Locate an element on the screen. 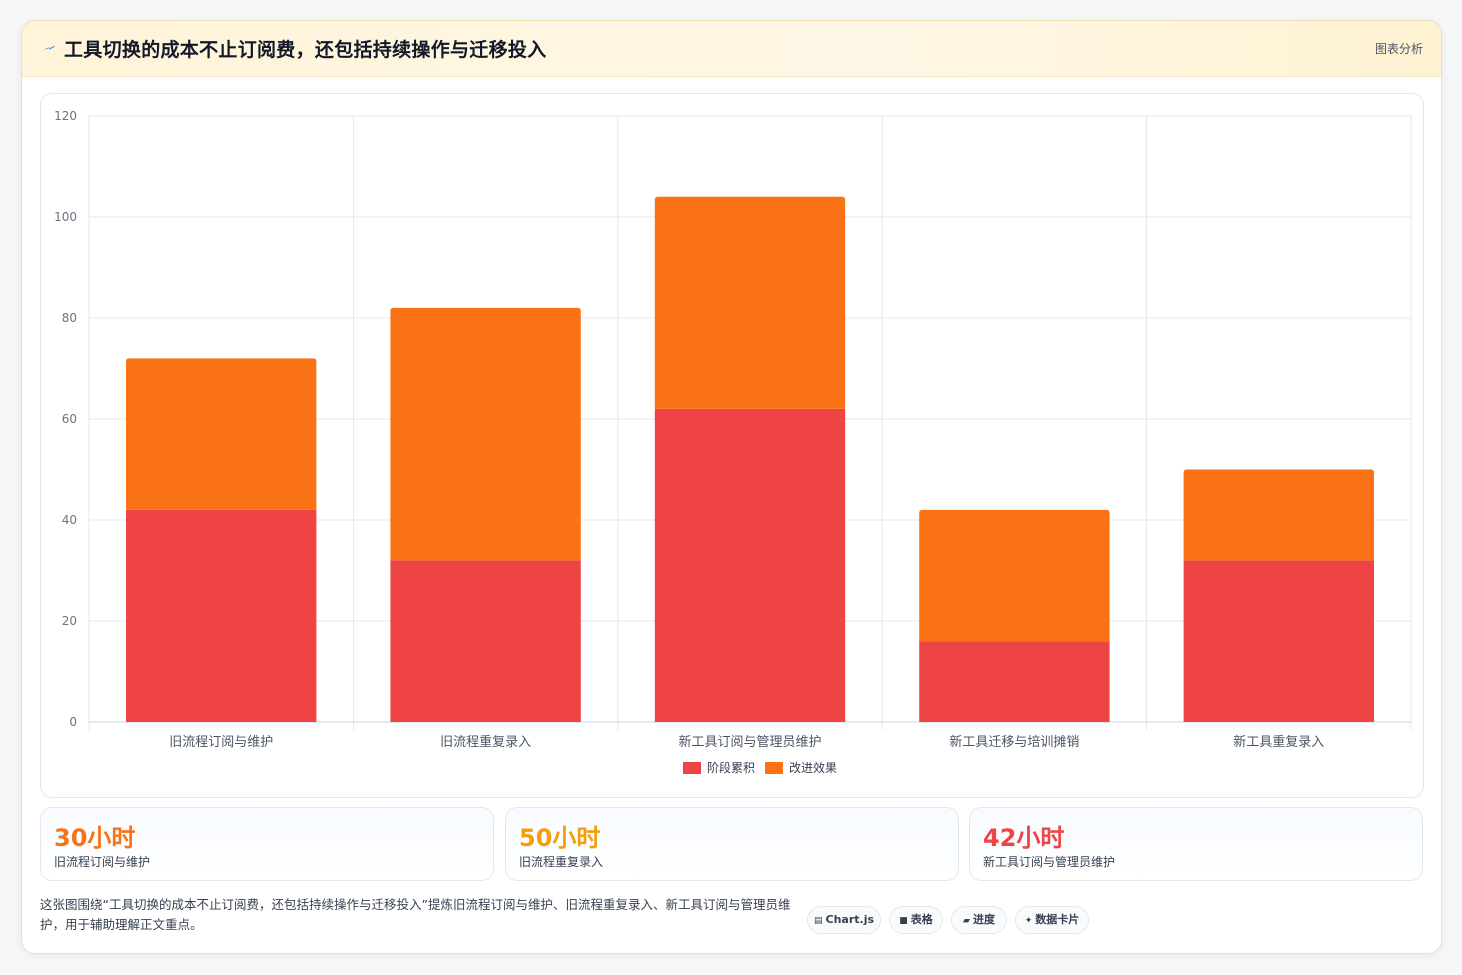  stat-label: 新工具订阅与管理员维护 is located at coordinates (1049, 862).